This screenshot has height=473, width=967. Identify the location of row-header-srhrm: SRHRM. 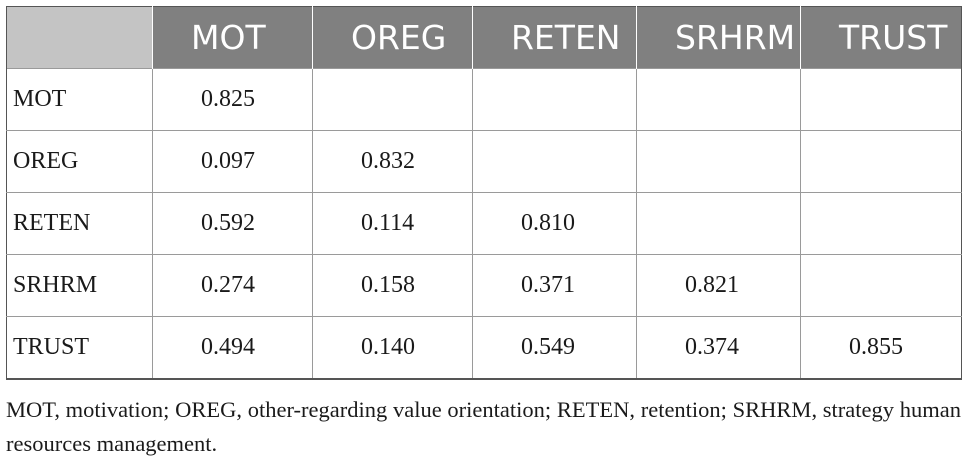
(79, 285).